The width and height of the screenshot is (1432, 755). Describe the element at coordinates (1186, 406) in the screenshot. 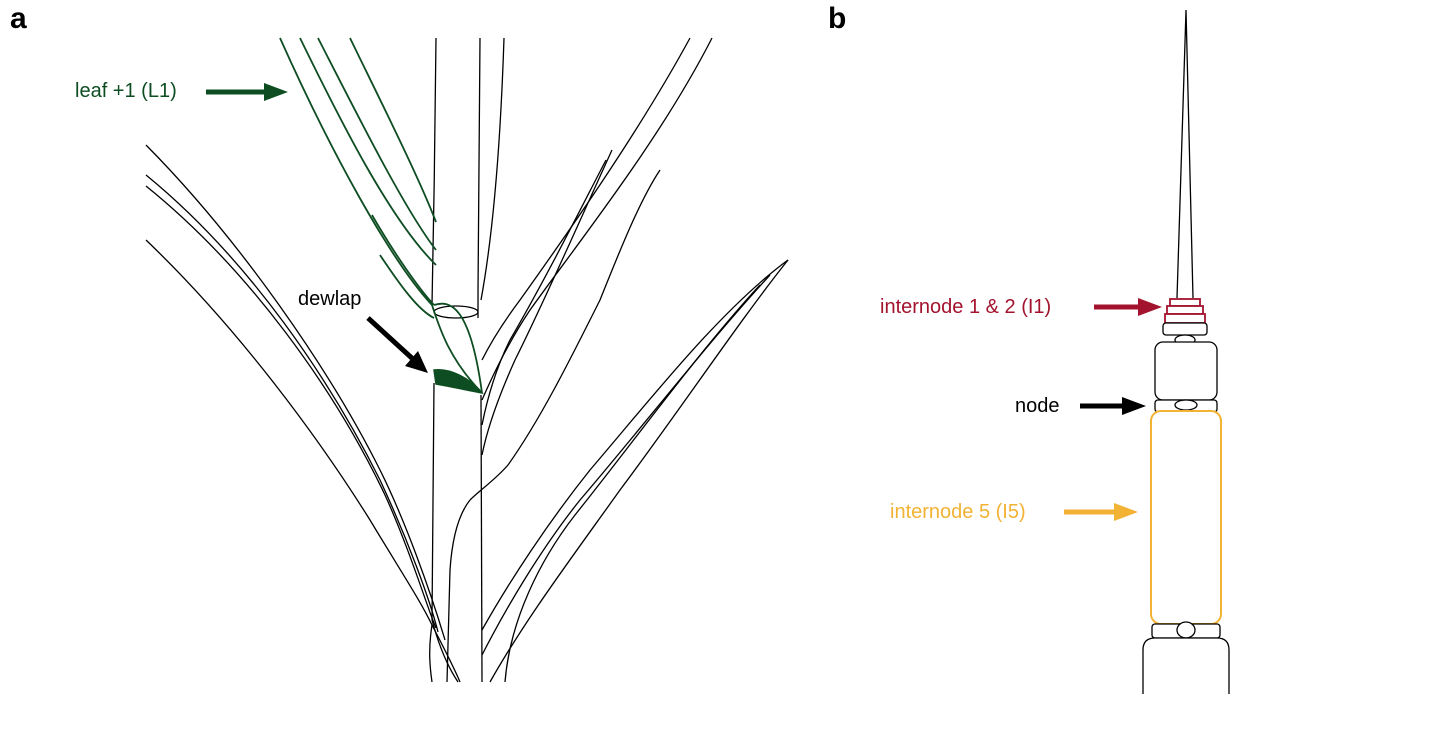

I see `node-ring` at that location.